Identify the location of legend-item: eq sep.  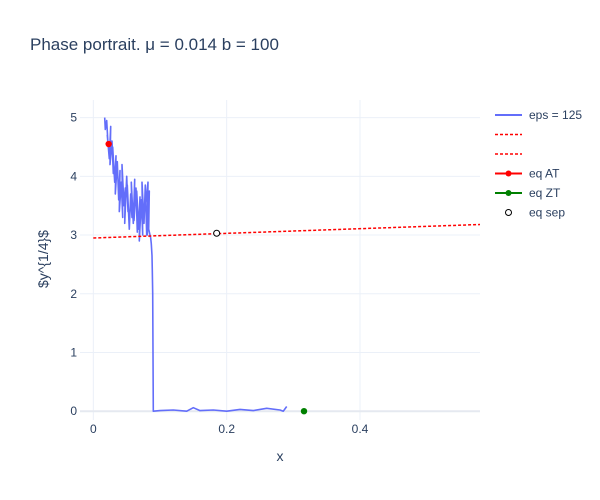
(535, 213).